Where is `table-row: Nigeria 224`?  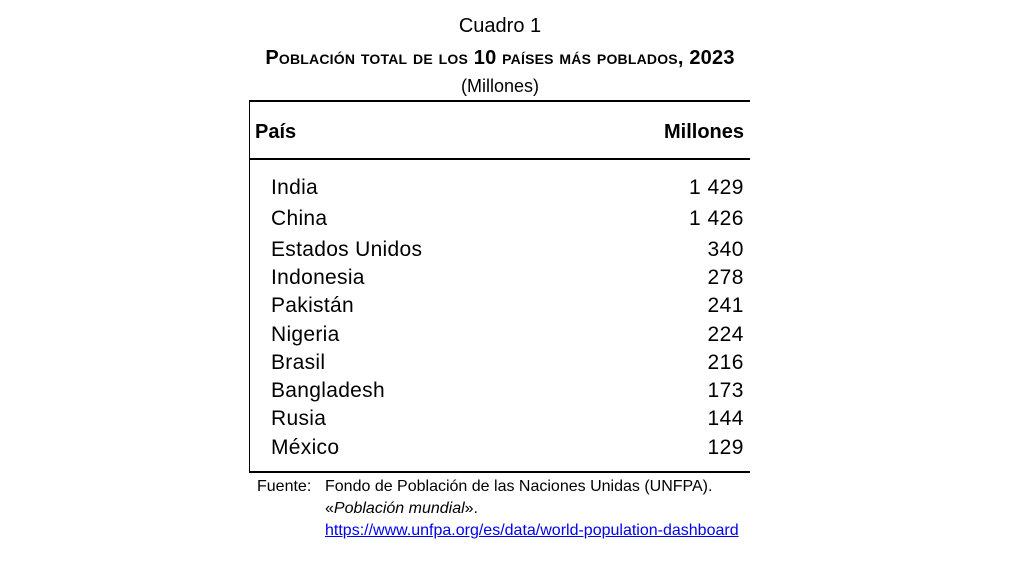
table-row: Nigeria 224 is located at coordinates (499, 335).